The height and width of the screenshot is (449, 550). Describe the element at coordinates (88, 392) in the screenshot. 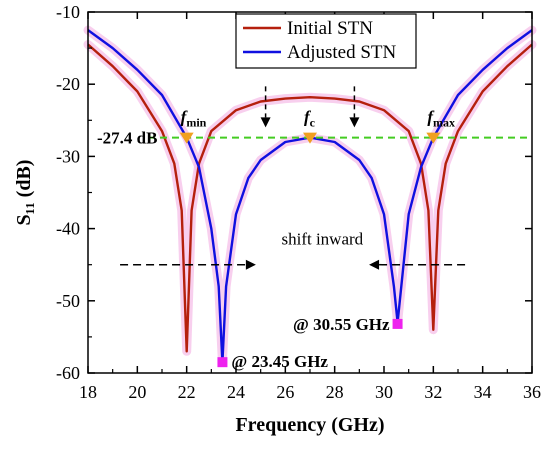

I see `x-tick-label-0: 18` at that location.